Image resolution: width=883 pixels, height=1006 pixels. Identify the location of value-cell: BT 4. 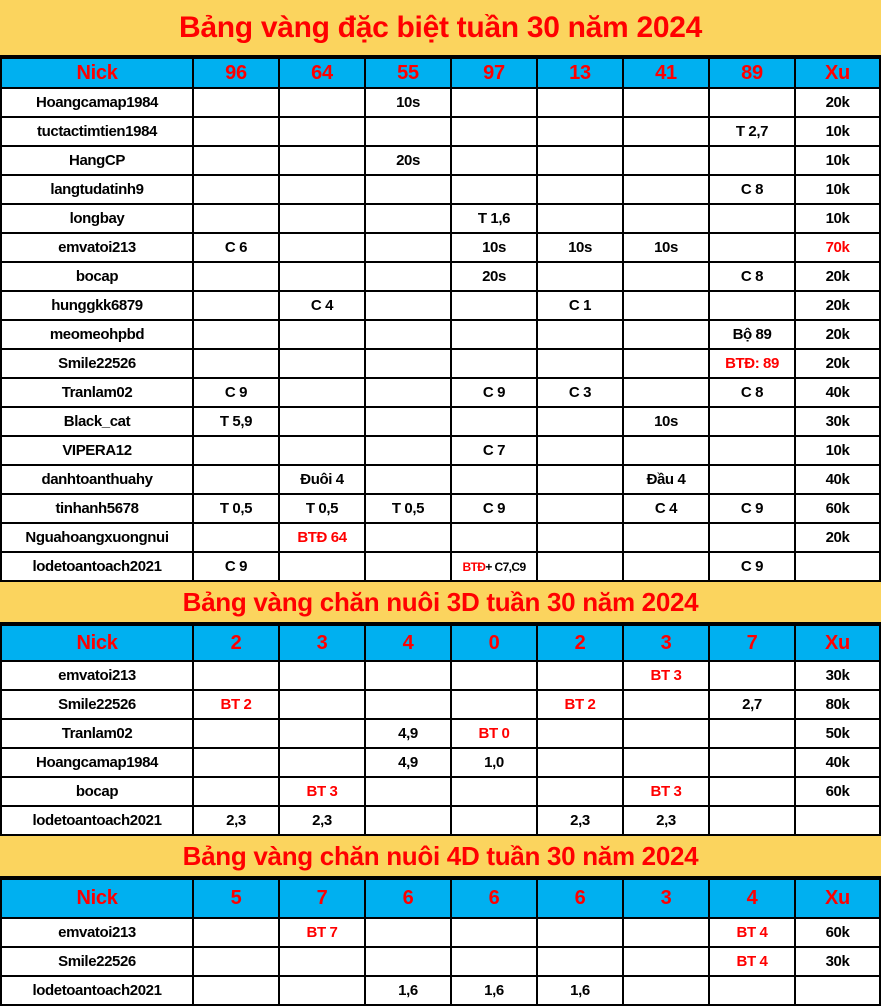
(752, 961).